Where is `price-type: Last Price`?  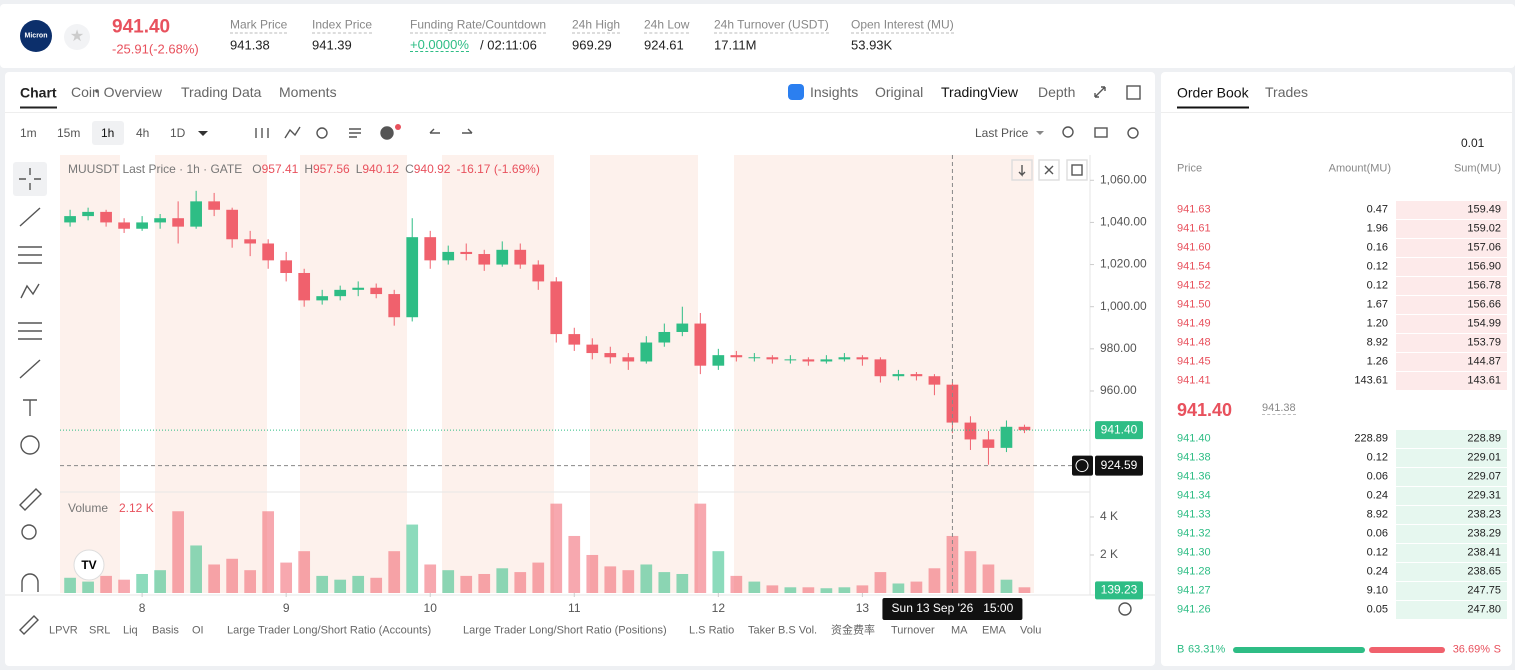 price-type: Last Price is located at coordinates (1002, 133).